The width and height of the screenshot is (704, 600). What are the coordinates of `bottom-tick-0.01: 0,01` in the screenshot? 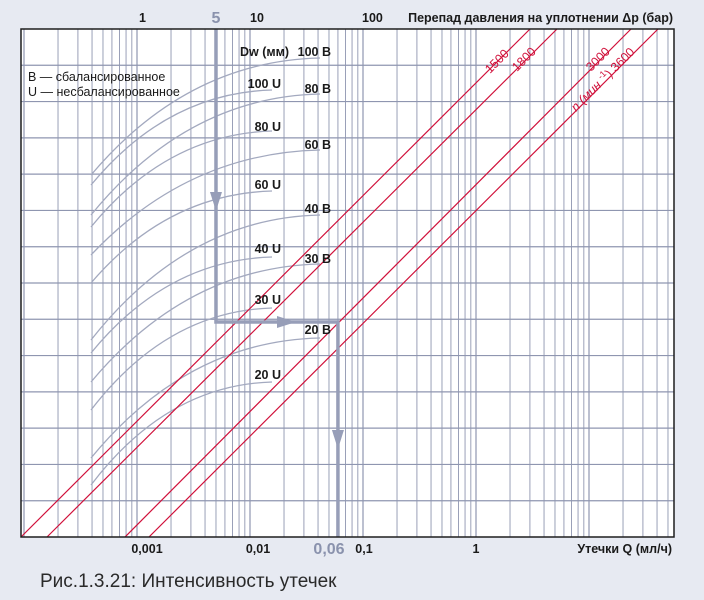 It's located at (258, 549).